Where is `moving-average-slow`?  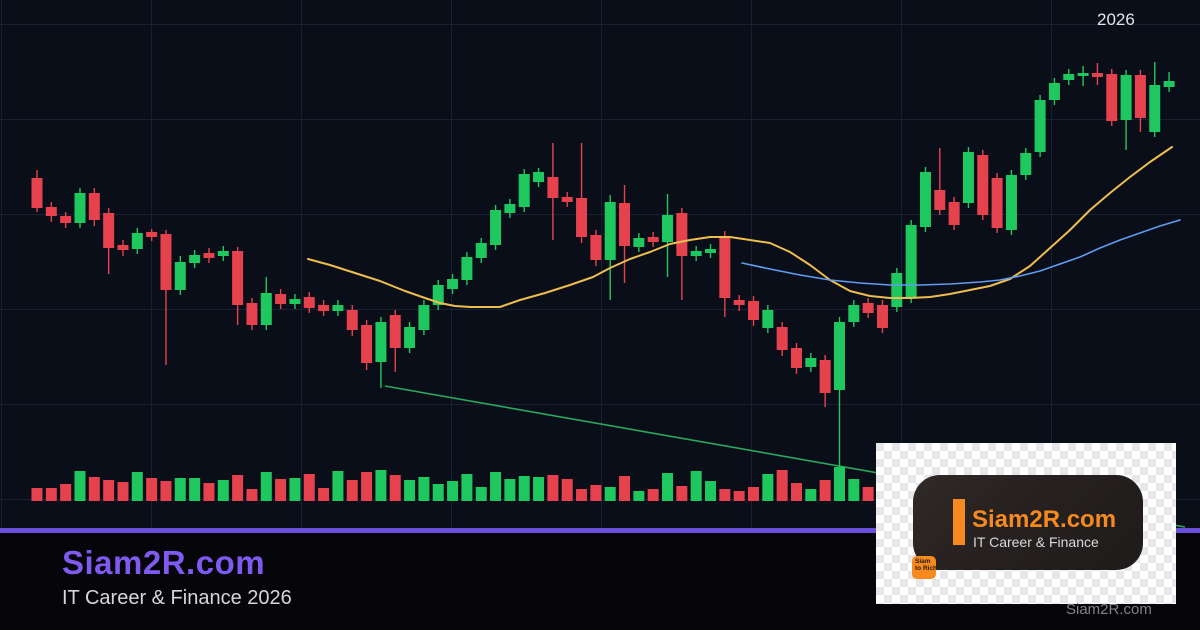 moving-average-slow is located at coordinates (961, 252).